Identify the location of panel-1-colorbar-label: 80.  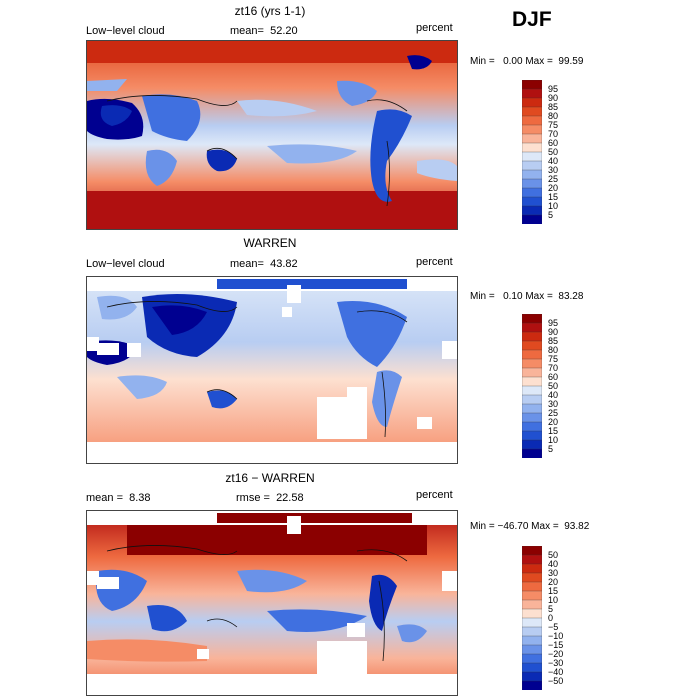
(553, 115).